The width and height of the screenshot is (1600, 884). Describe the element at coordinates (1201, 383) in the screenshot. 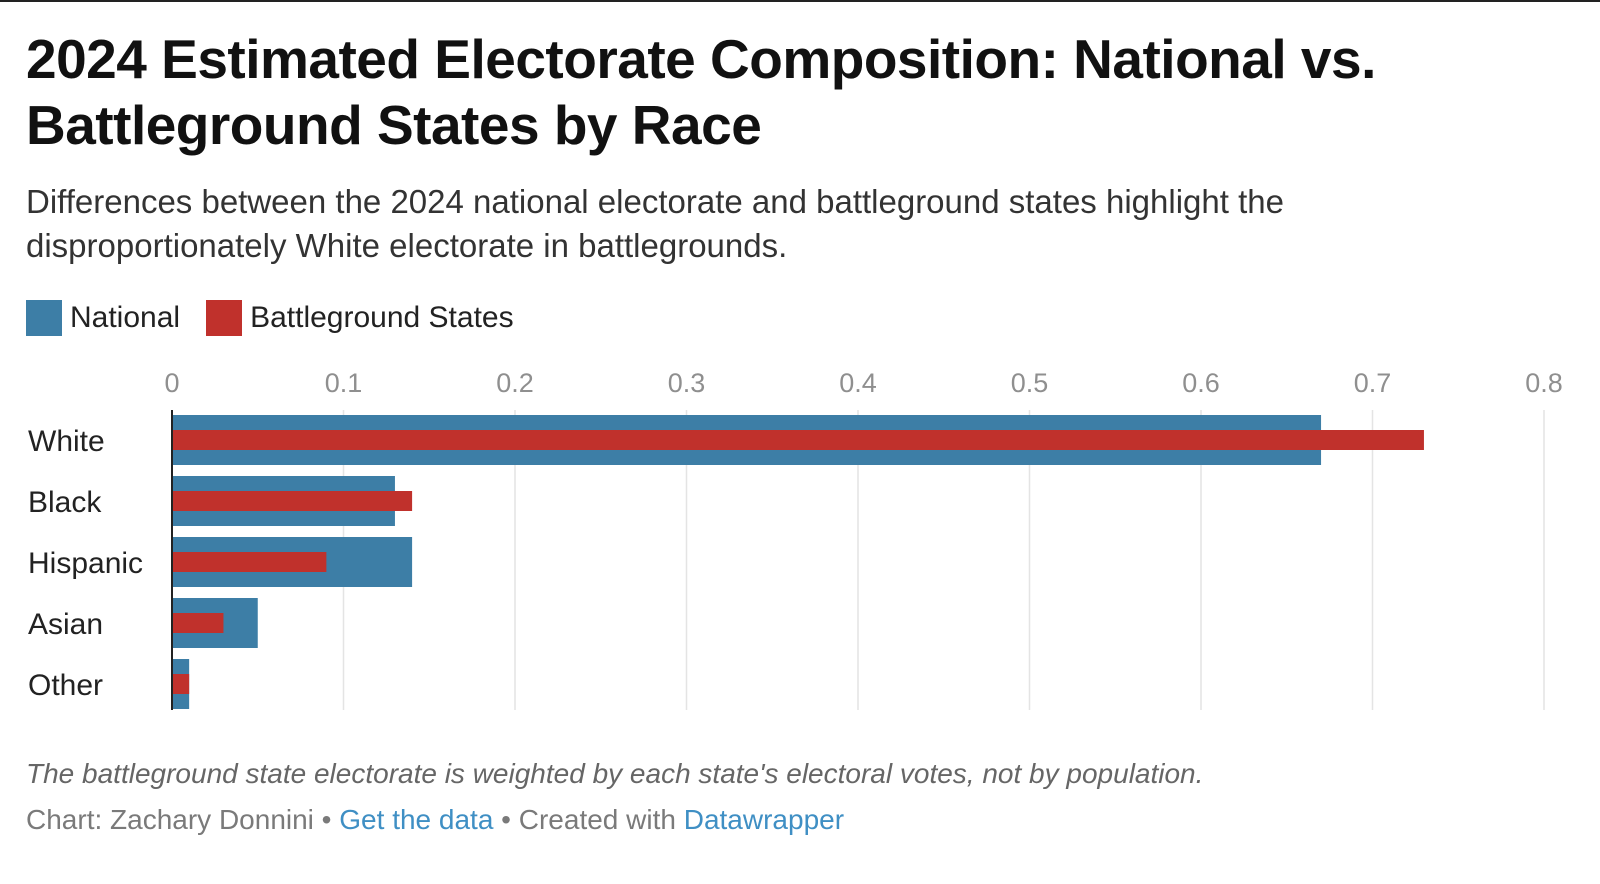

I see `x-tick-label: 0.6` at that location.